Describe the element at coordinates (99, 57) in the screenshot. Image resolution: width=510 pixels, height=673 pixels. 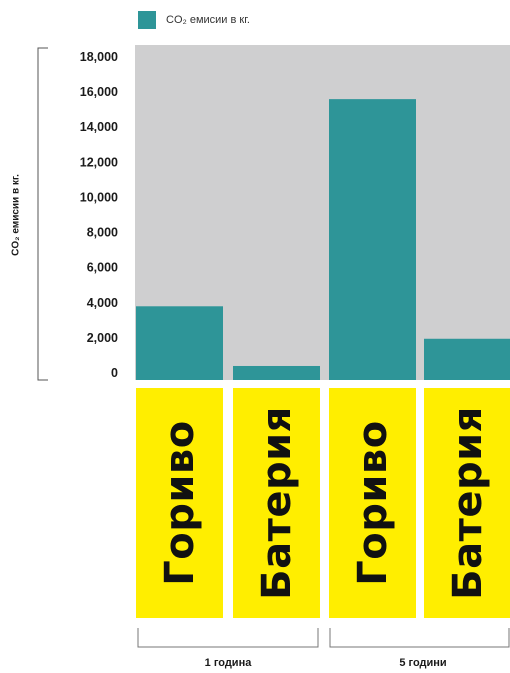
I see `y-tick-label: 18,000` at that location.